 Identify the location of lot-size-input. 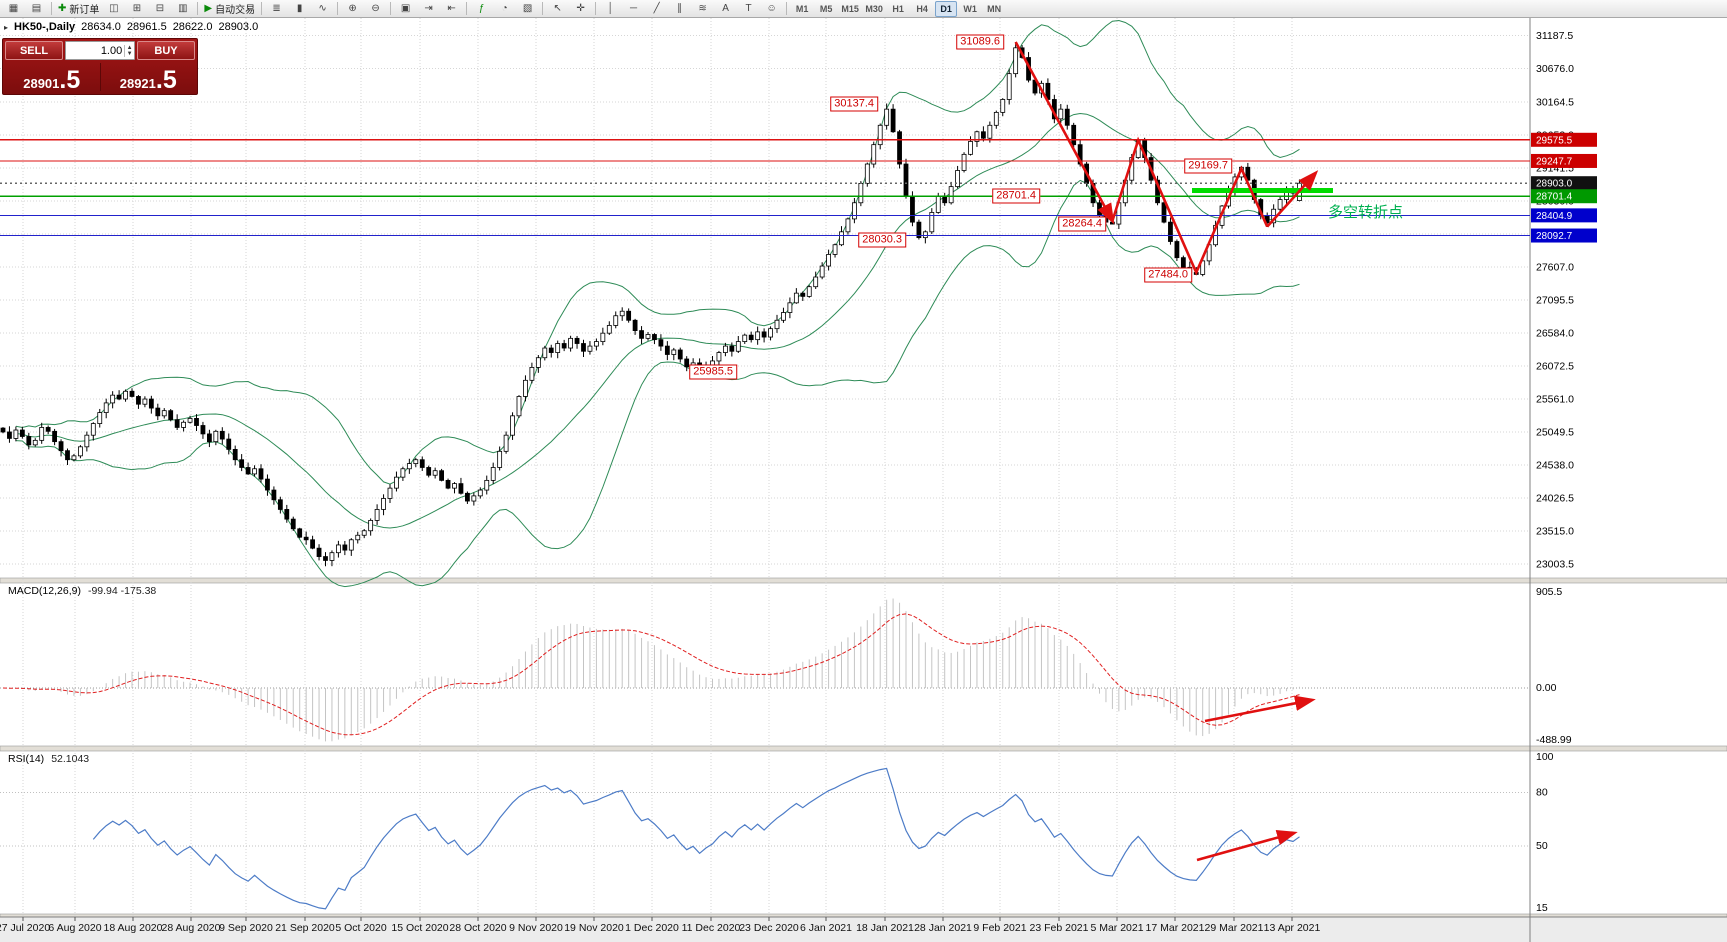
(95, 50).